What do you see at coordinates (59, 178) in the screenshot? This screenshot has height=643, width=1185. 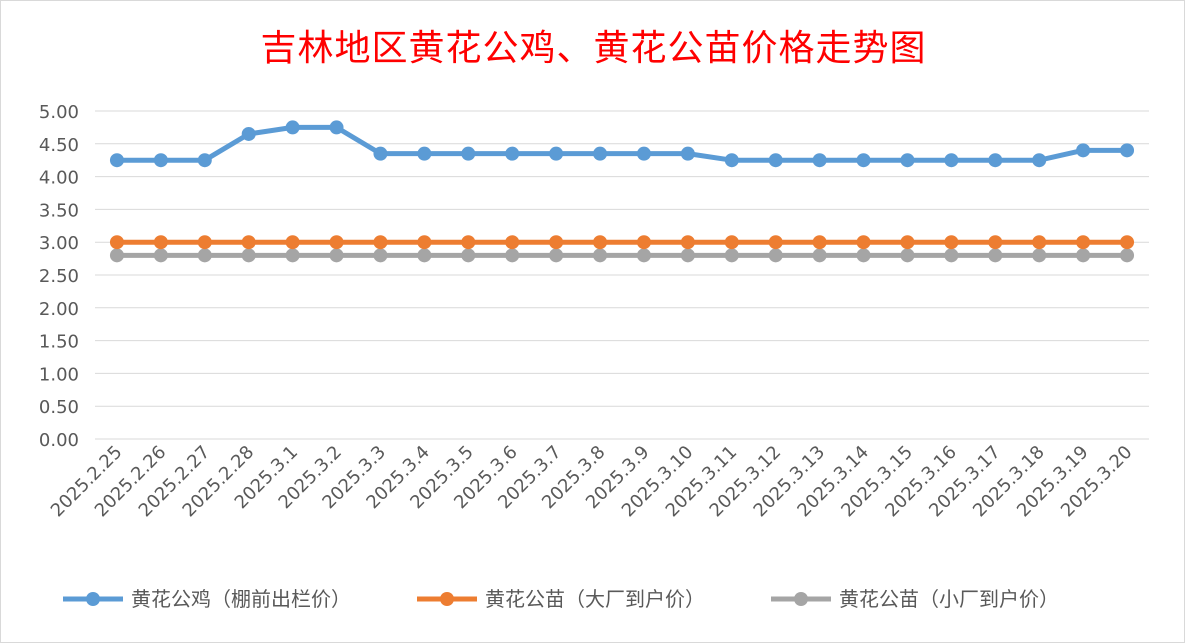 I see `y-tick-label: 4.00` at bounding box center [59, 178].